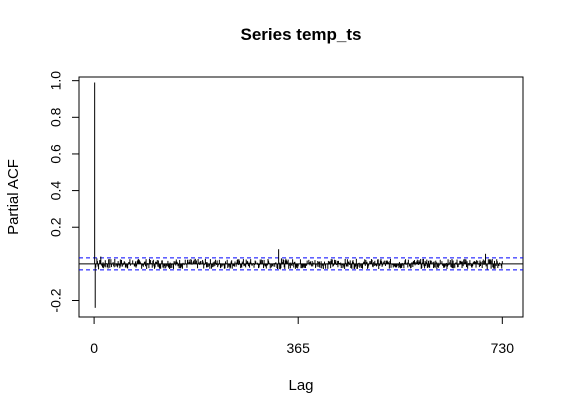 This screenshot has width=564, height=415. Describe the element at coordinates (301, 34) in the screenshot. I see `chart-title: Series temp_ts` at that location.